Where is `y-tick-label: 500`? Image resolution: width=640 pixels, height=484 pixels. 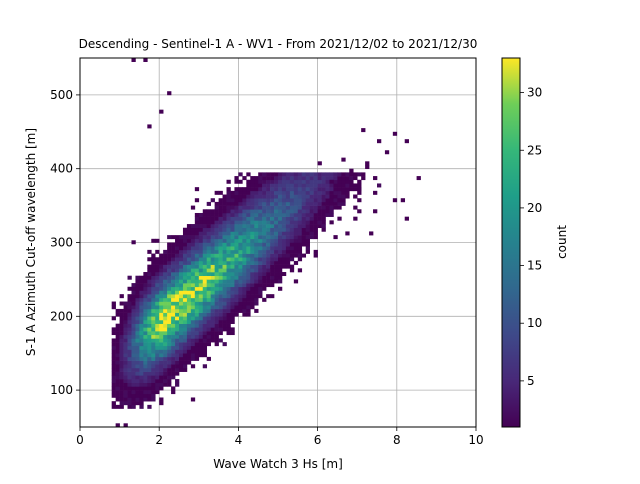
y-tick-label: 500 is located at coordinates (61, 95).